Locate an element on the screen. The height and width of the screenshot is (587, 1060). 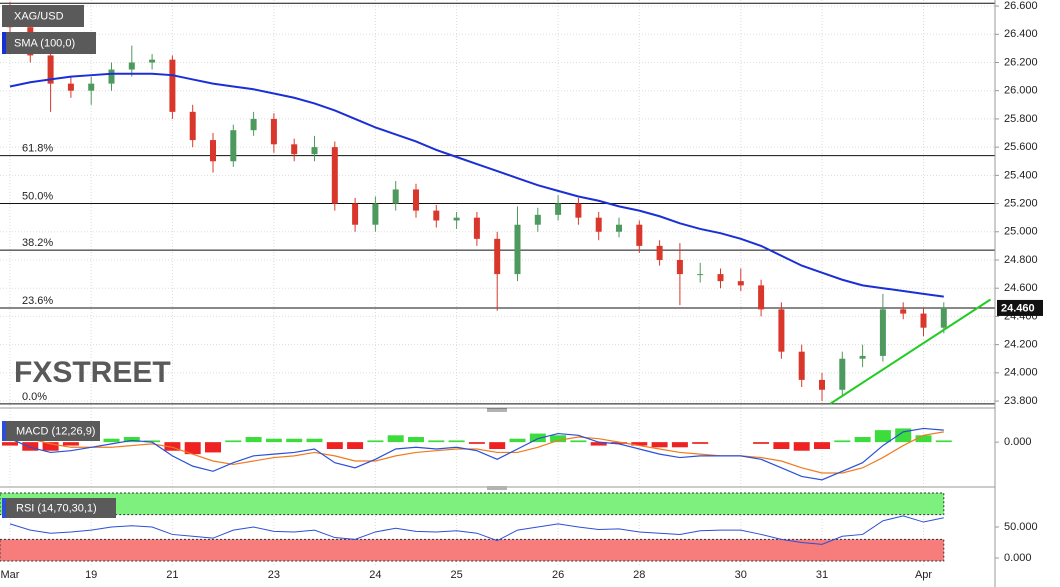
fib-label: 61.8% is located at coordinates (37, 149).